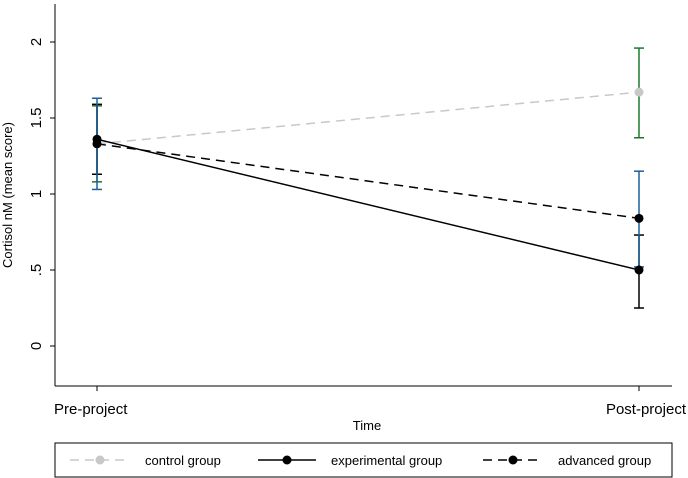 The width and height of the screenshot is (688, 478). I want to click on legend-item: experimental group, so click(350, 460).